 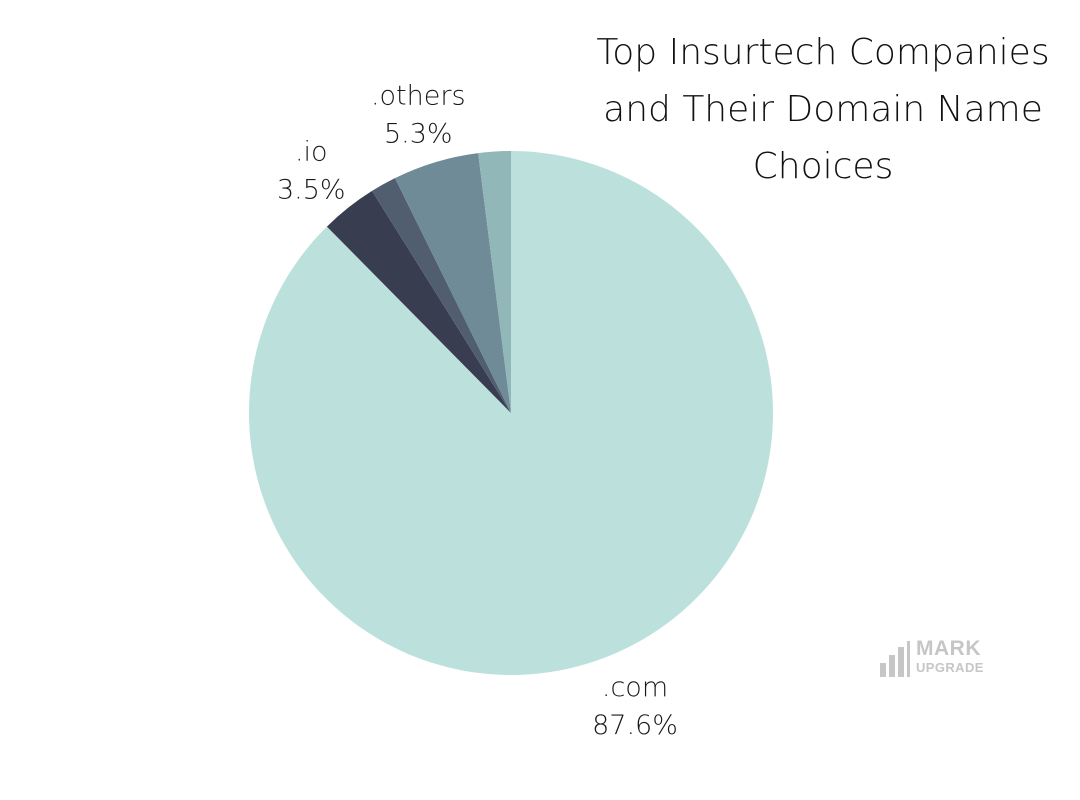 What do you see at coordinates (895, 659) in the screenshot?
I see `bar-chart-icon` at bounding box center [895, 659].